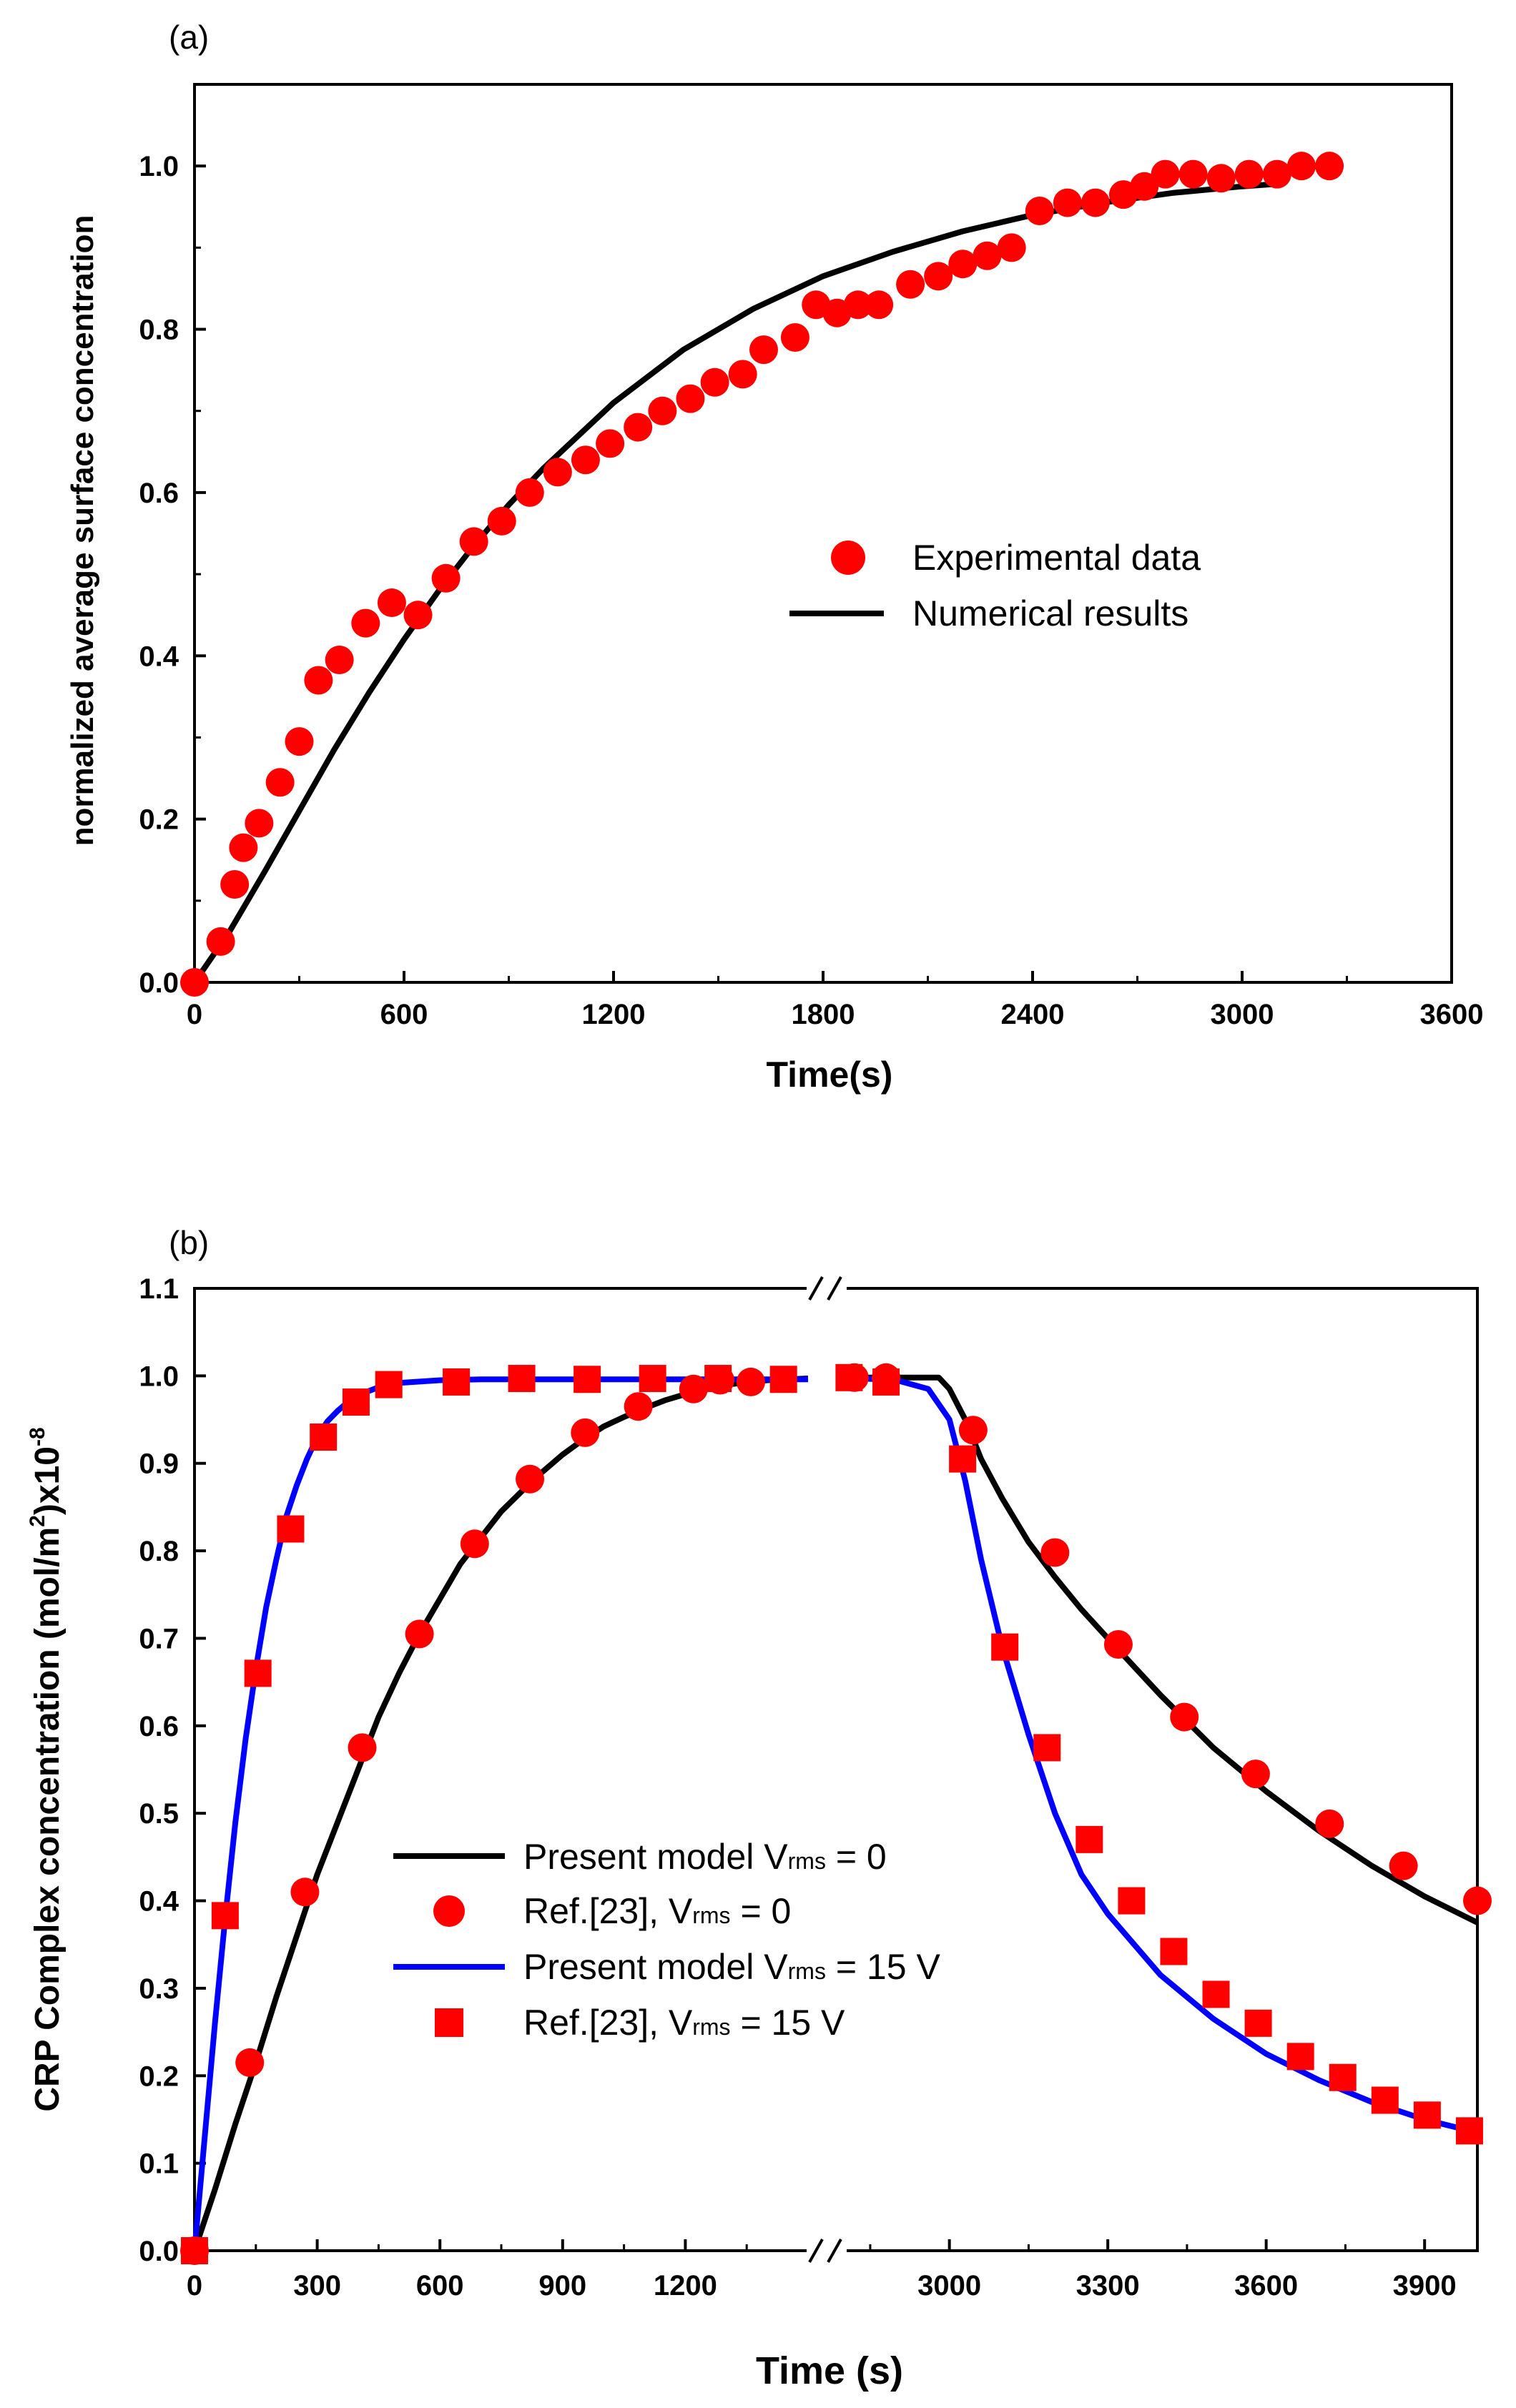  What do you see at coordinates (37, 1436) in the screenshot?
I see `y-title-sup2: -8` at bounding box center [37, 1436].